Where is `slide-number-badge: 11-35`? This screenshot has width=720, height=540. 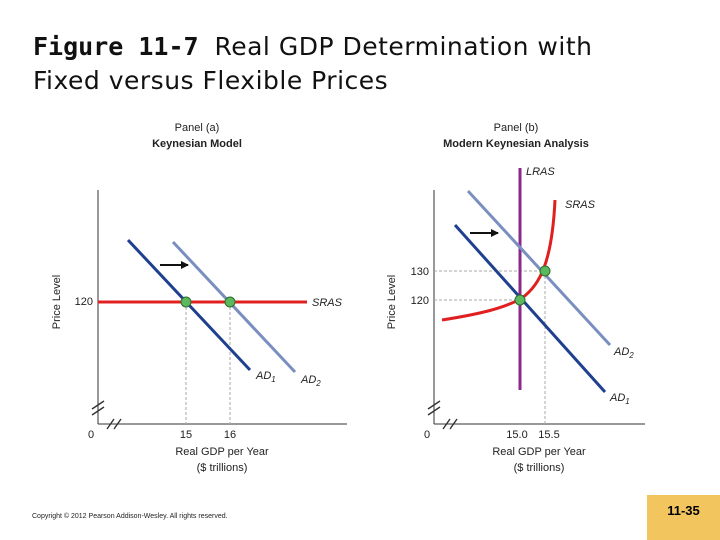 slide-number-badge: 11-35 is located at coordinates (683, 517).